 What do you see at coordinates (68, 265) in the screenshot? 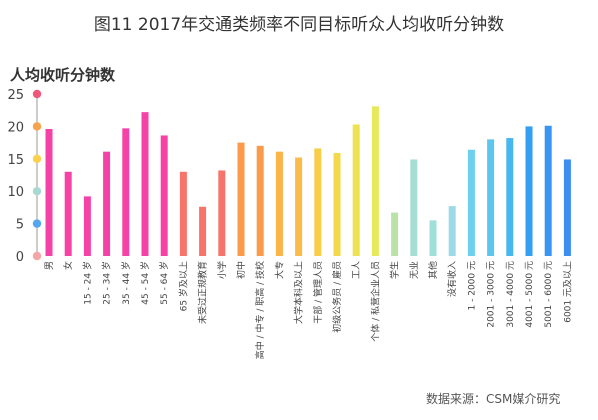
I see `x-tick-label: 女` at bounding box center [68, 265].